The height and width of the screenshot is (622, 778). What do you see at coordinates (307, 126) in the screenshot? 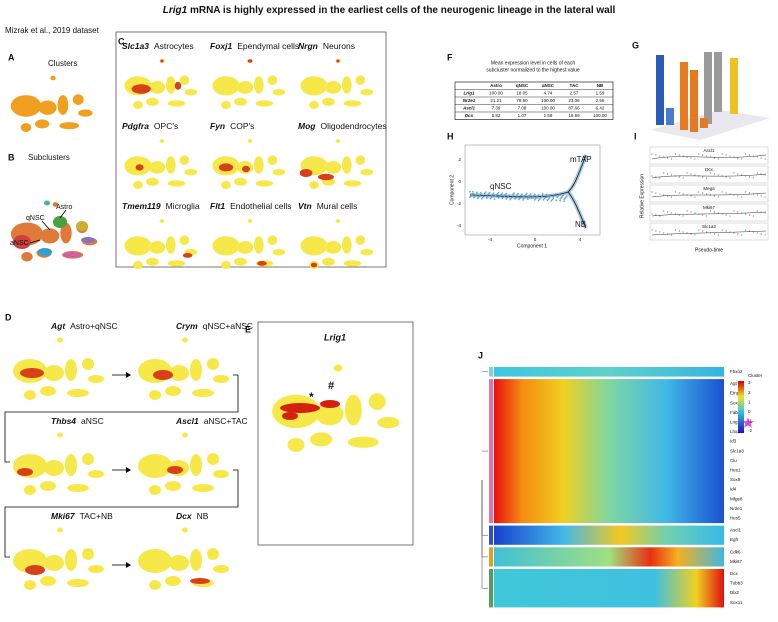
I see `gene-name: Mog` at bounding box center [307, 126].